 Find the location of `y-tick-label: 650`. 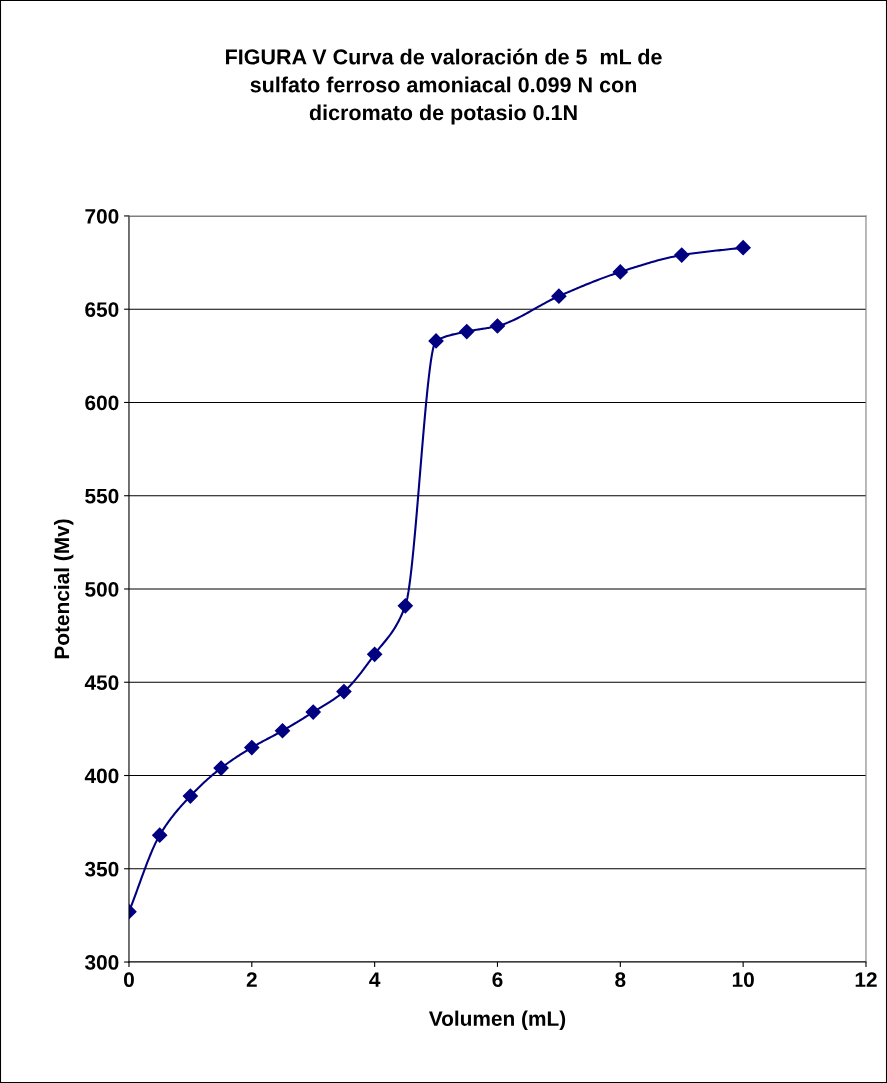

y-tick-label: 650 is located at coordinates (102, 309).